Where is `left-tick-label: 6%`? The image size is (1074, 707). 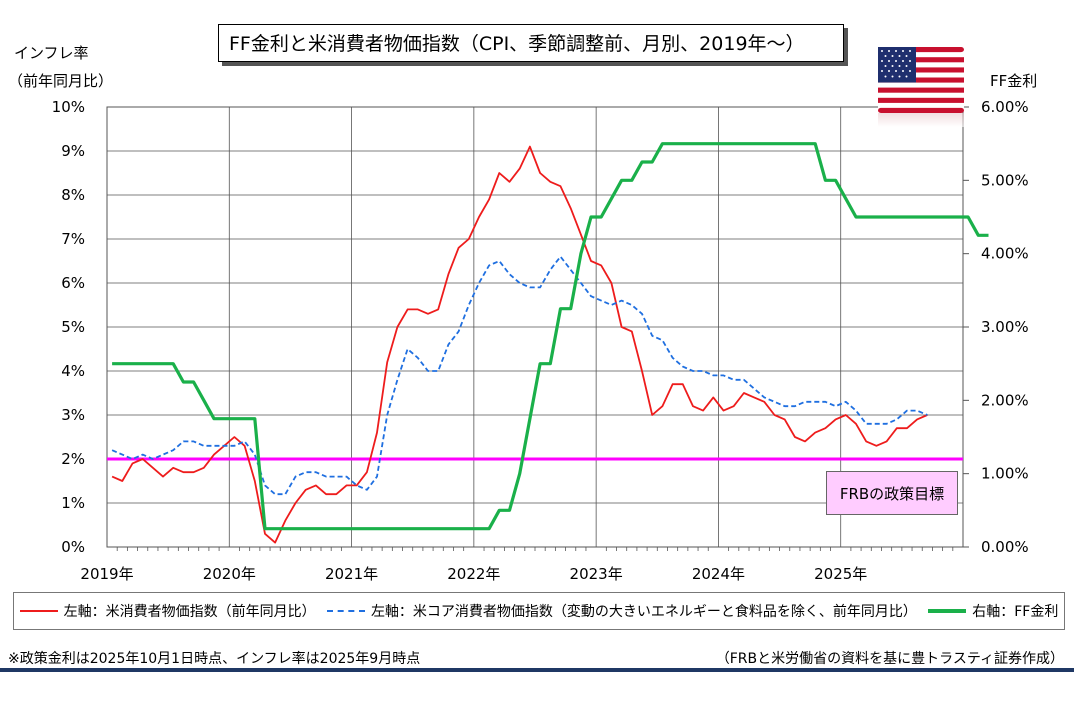 left-tick-label: 6% is located at coordinates (73, 283).